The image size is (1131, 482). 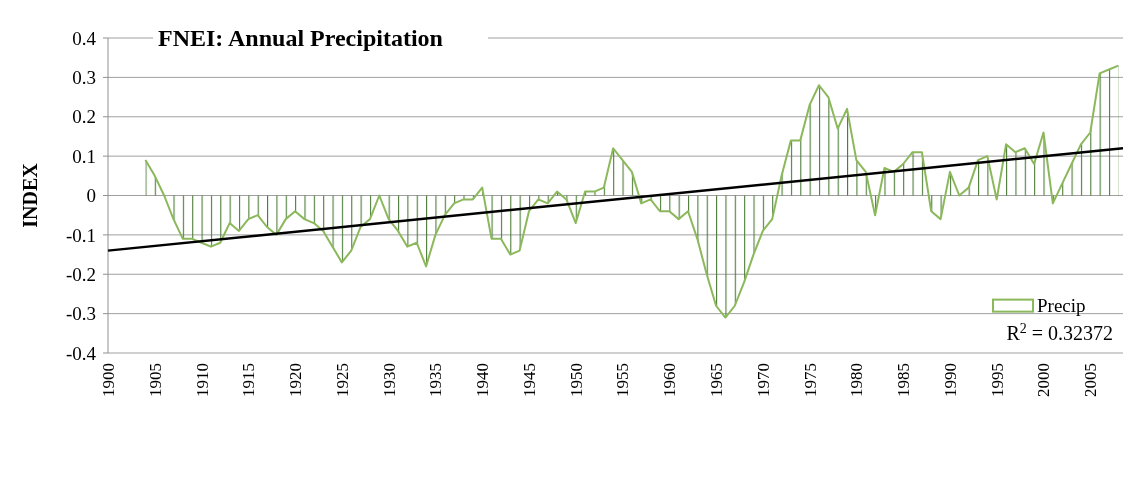 I want to click on x-tick-label: 1915, so click(x=249, y=380).